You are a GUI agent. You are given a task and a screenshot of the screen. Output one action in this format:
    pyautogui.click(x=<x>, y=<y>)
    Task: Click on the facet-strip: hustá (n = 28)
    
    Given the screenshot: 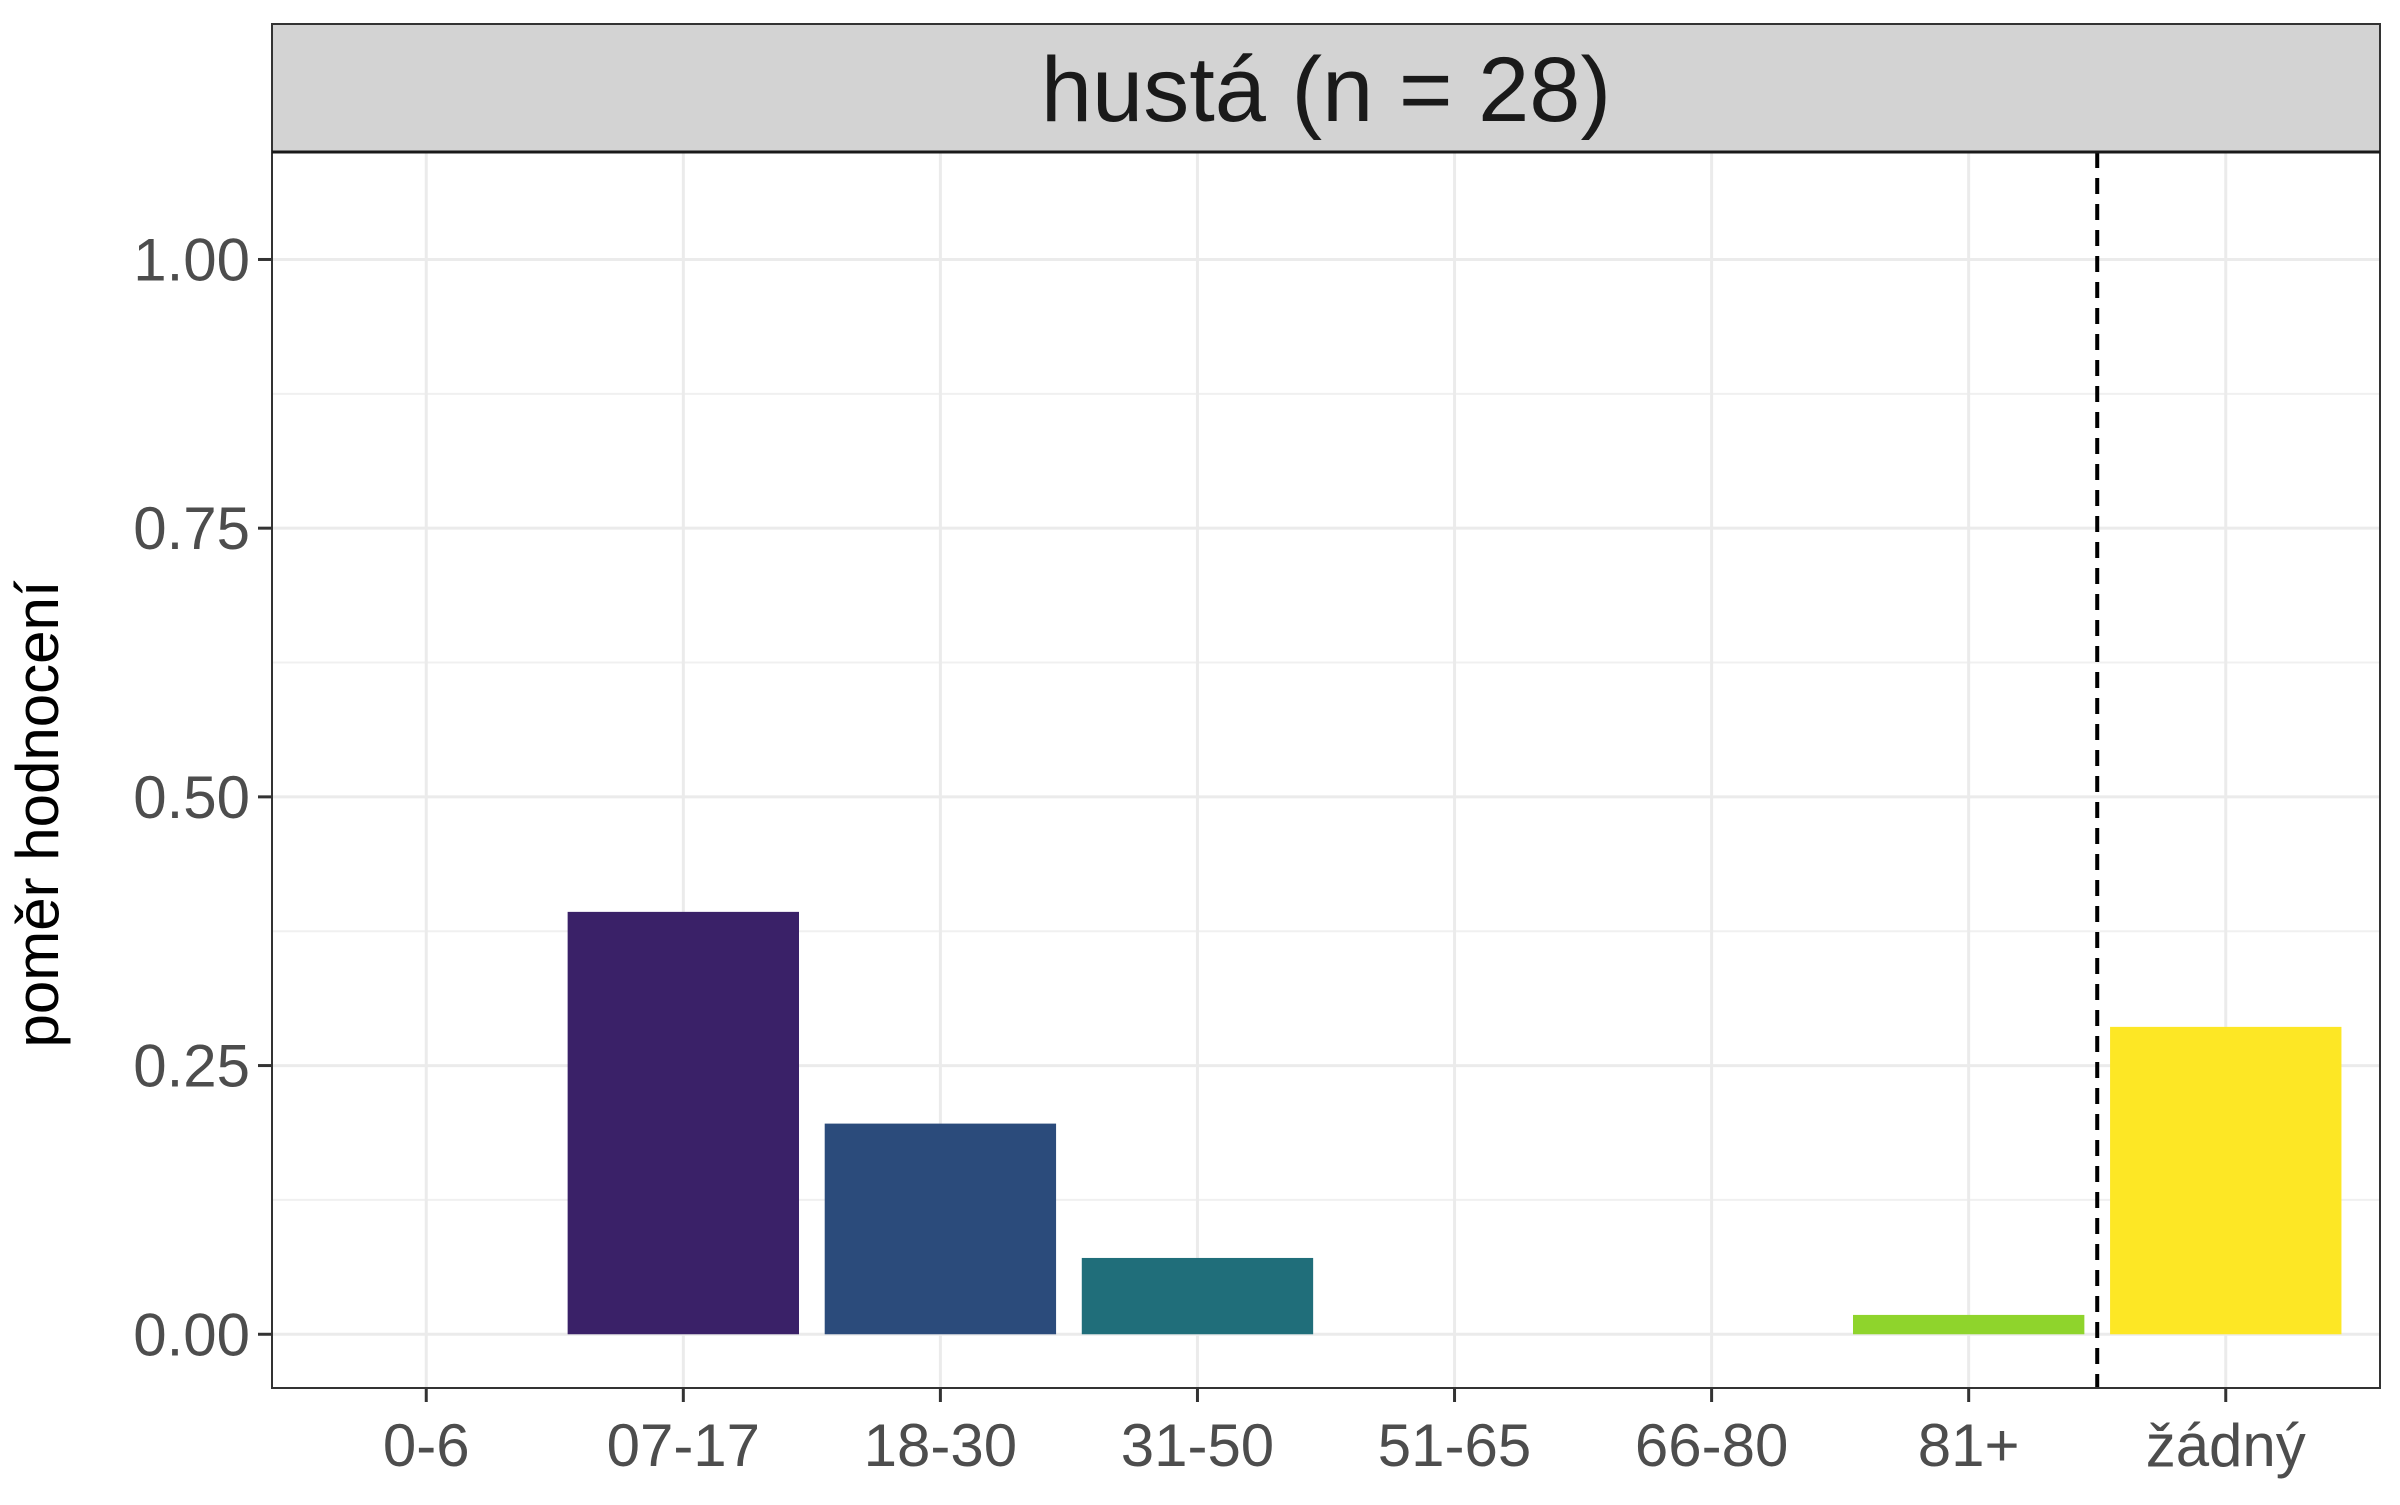 What is the action you would take?
    pyautogui.click(x=1326, y=88)
    